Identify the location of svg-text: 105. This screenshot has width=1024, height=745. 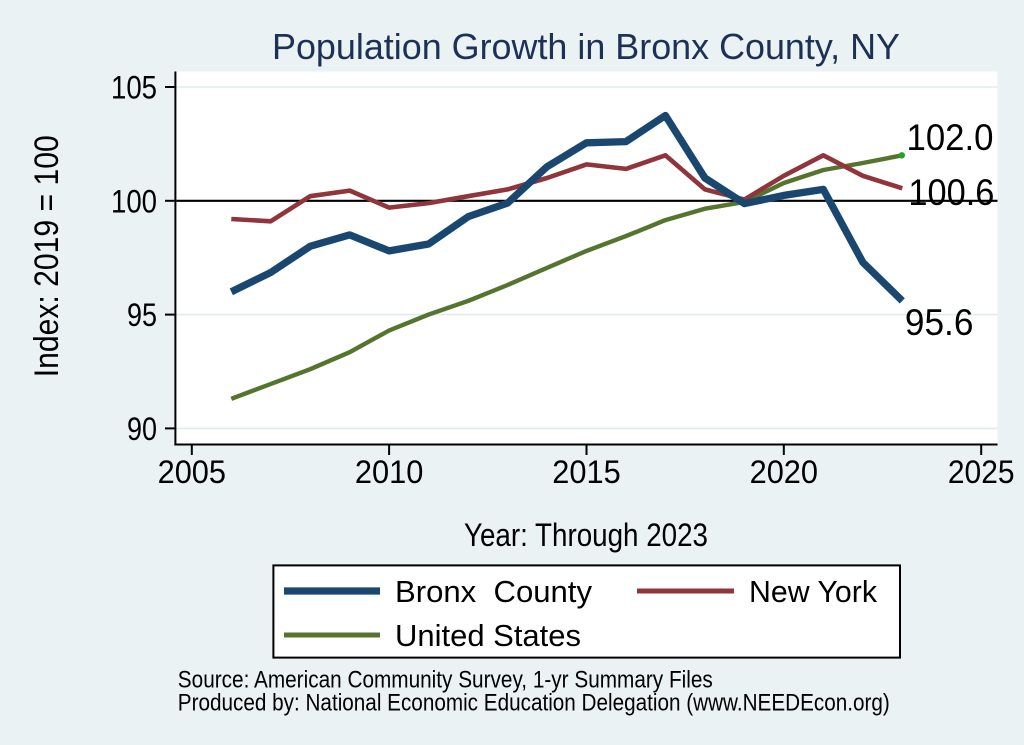
(134, 88).